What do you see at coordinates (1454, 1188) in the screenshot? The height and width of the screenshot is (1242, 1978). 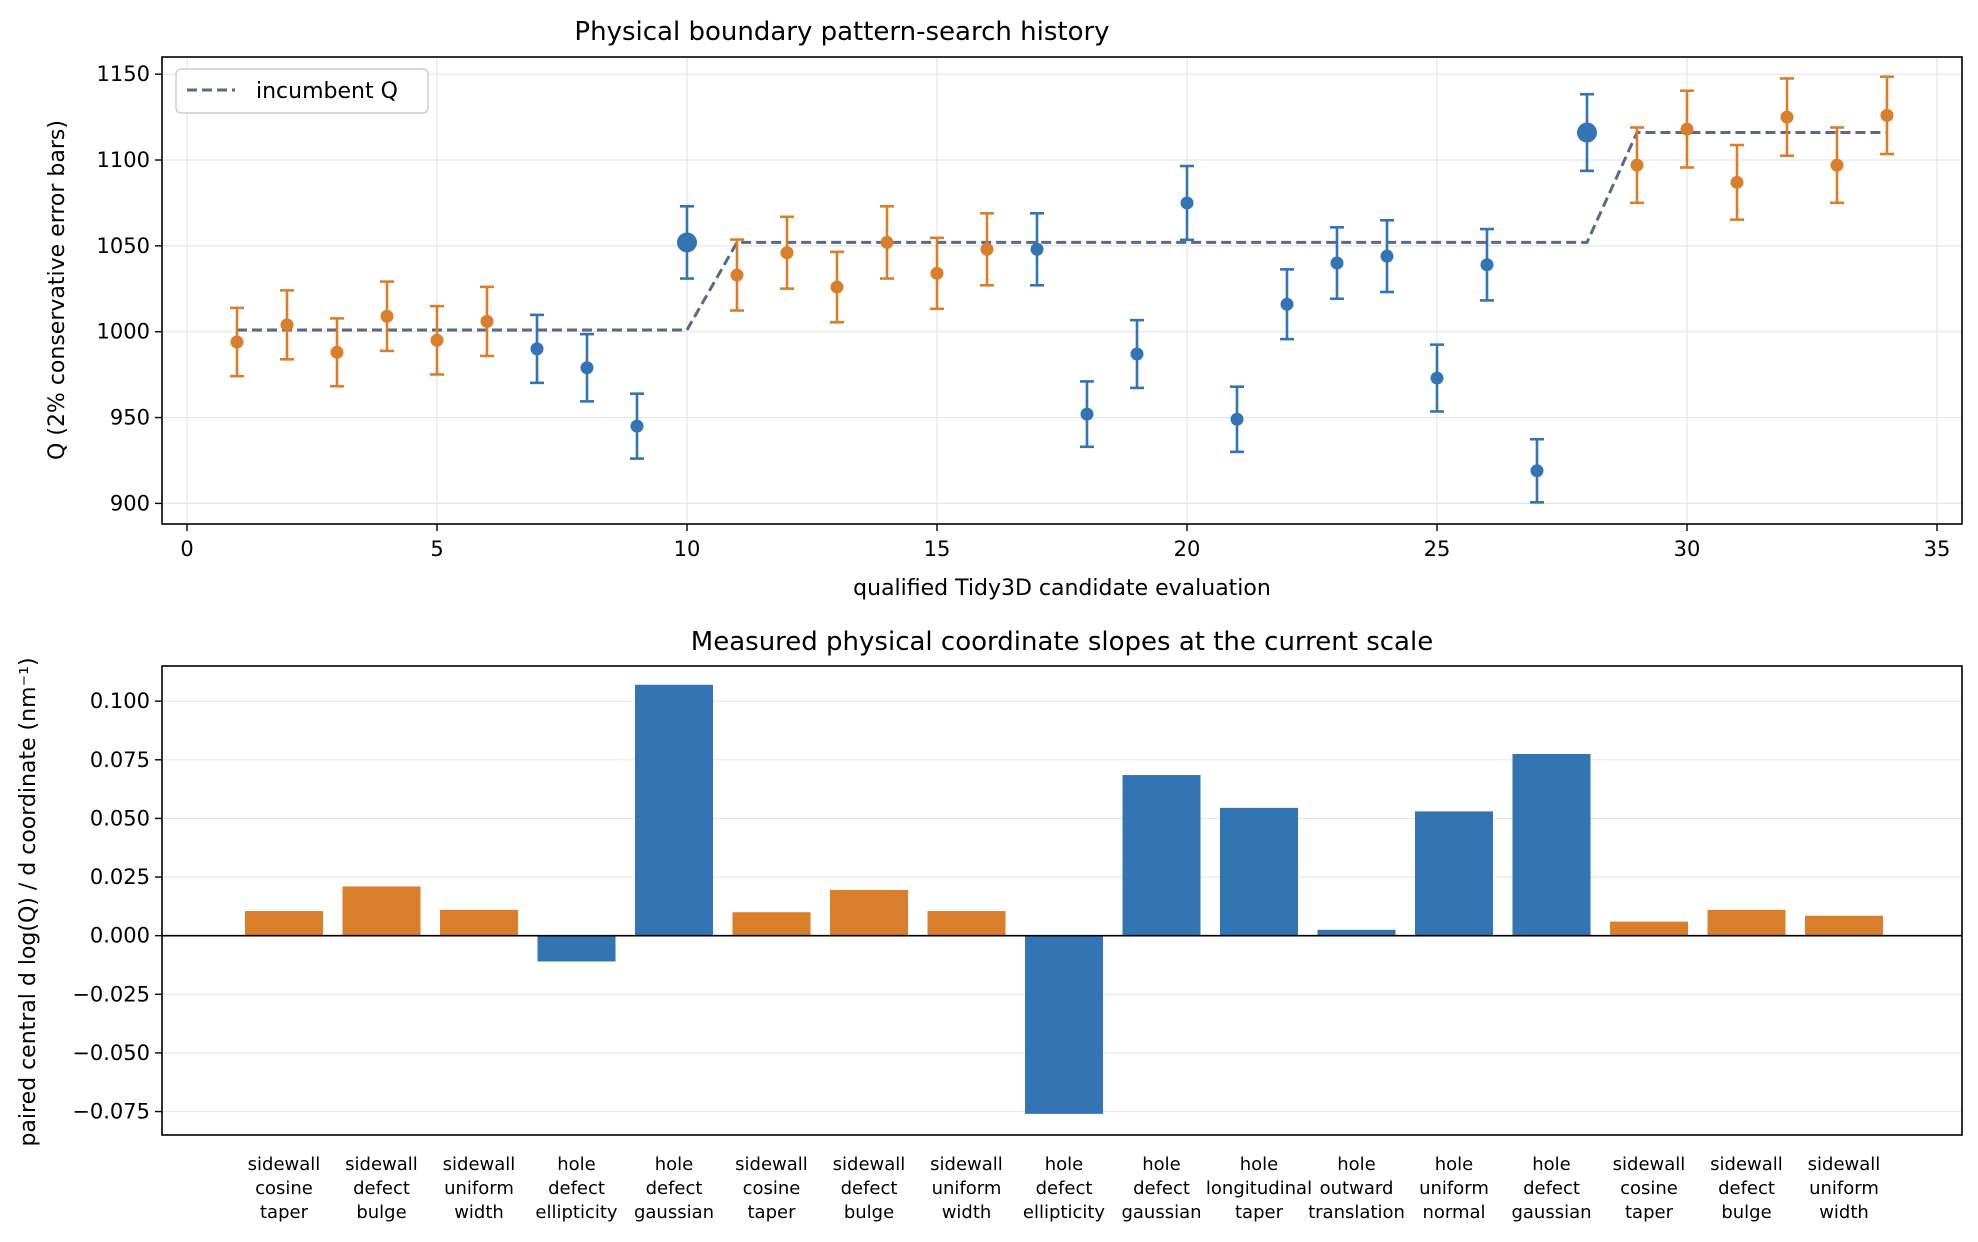 I see `category-label-line: uniform` at bounding box center [1454, 1188].